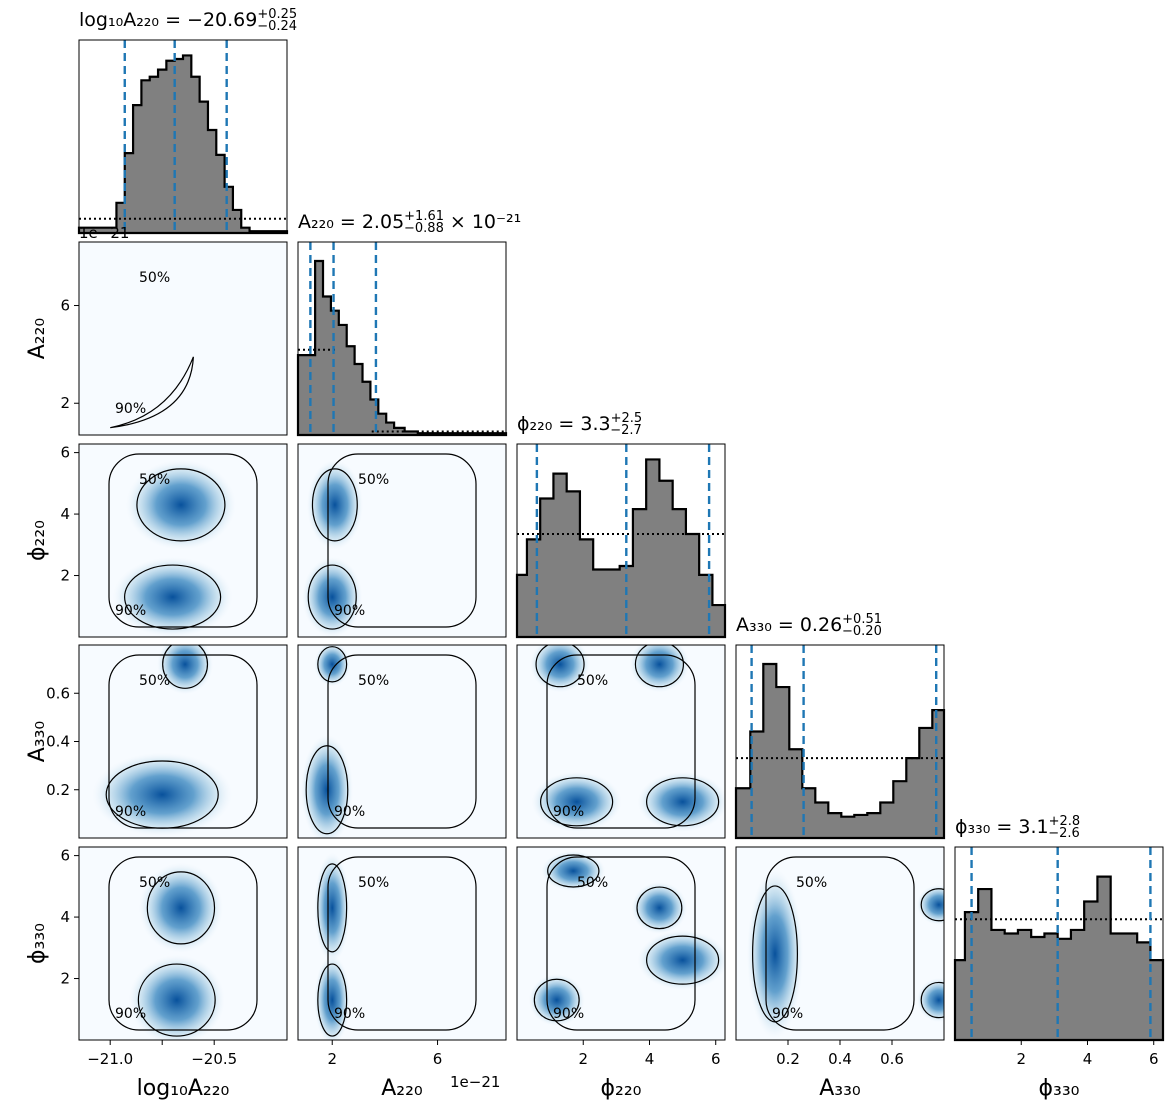 The image size is (1172, 1111). What do you see at coordinates (110, 1059) in the screenshot?
I see `x-tick-label: −21.0` at bounding box center [110, 1059].